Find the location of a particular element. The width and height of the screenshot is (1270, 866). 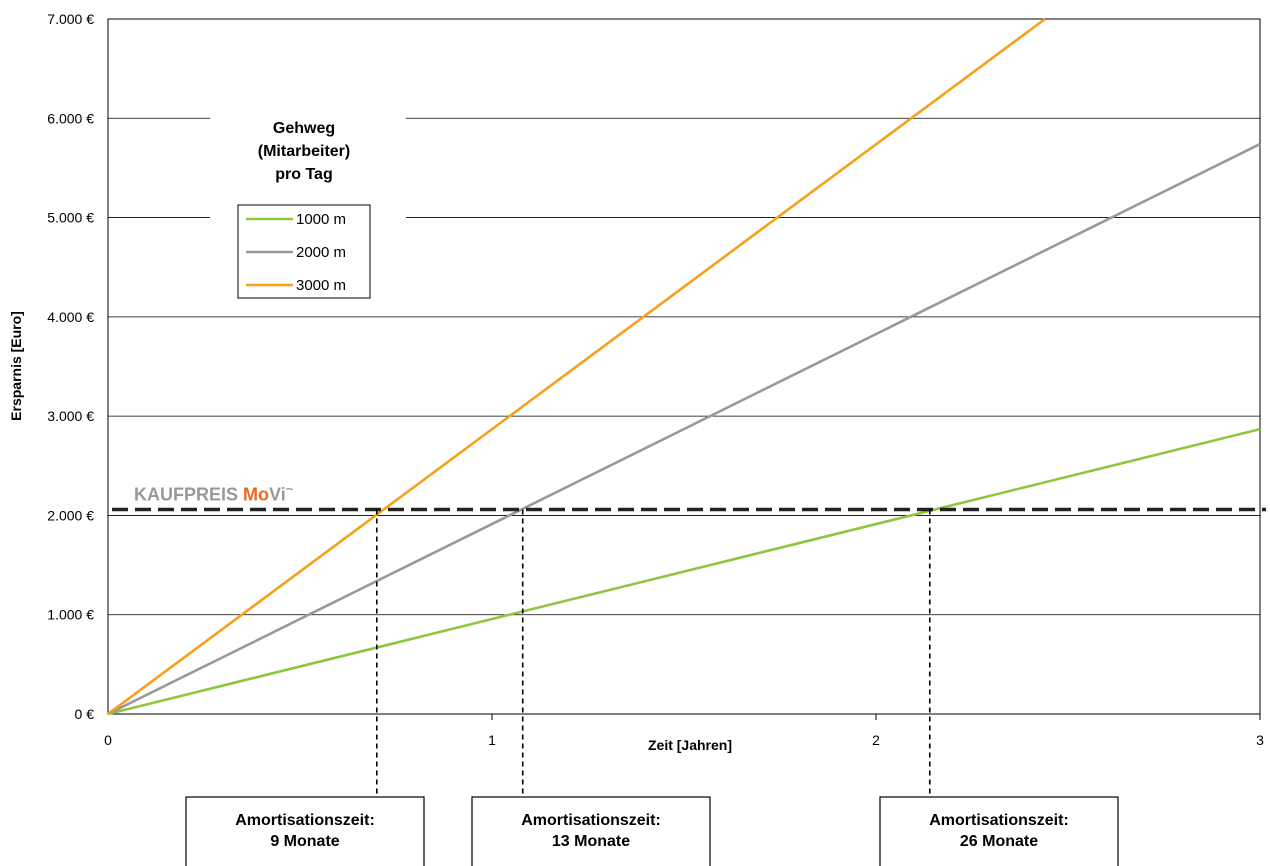

y-tick-label-4: 4.000 € is located at coordinates (70, 317).